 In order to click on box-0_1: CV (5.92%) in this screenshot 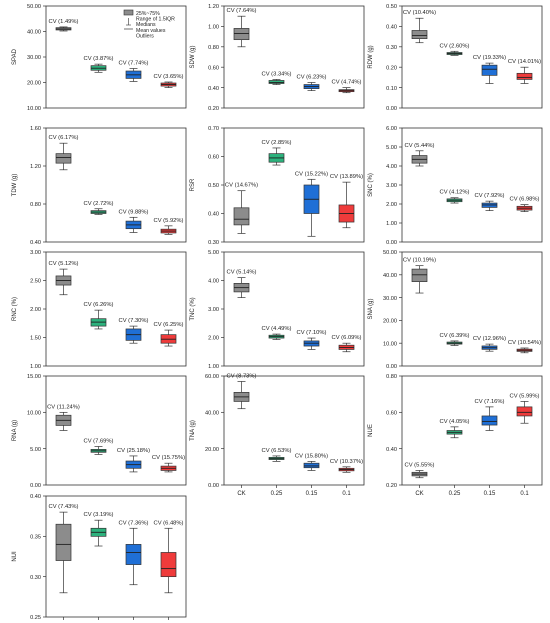, I will do `click(169, 226)`.